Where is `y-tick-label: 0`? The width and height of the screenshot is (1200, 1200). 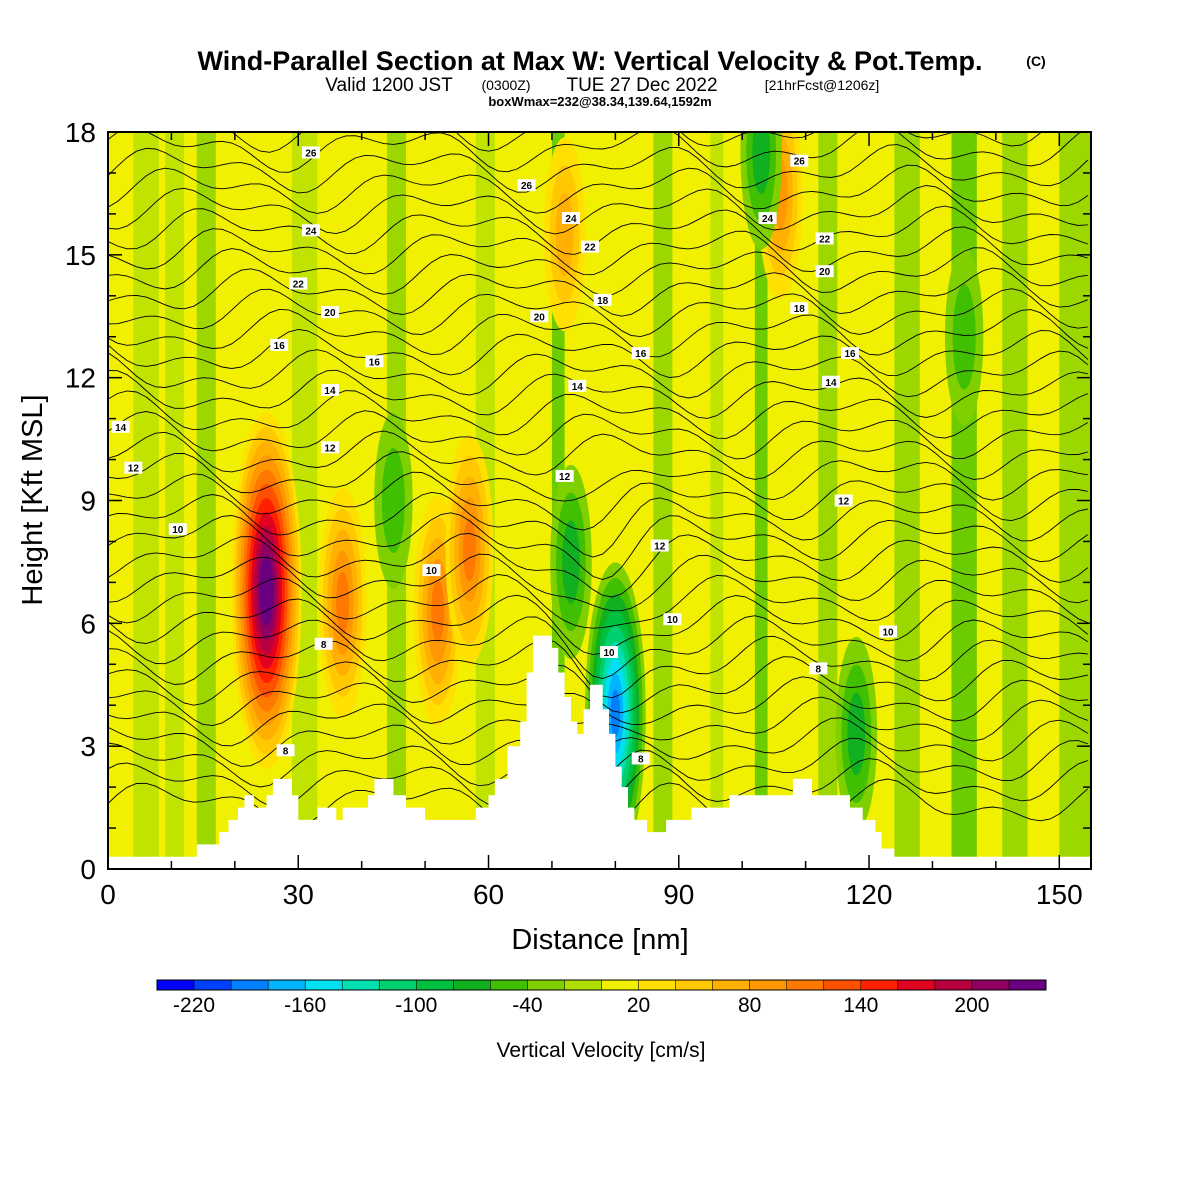
y-tick-label: 0 is located at coordinates (88, 869).